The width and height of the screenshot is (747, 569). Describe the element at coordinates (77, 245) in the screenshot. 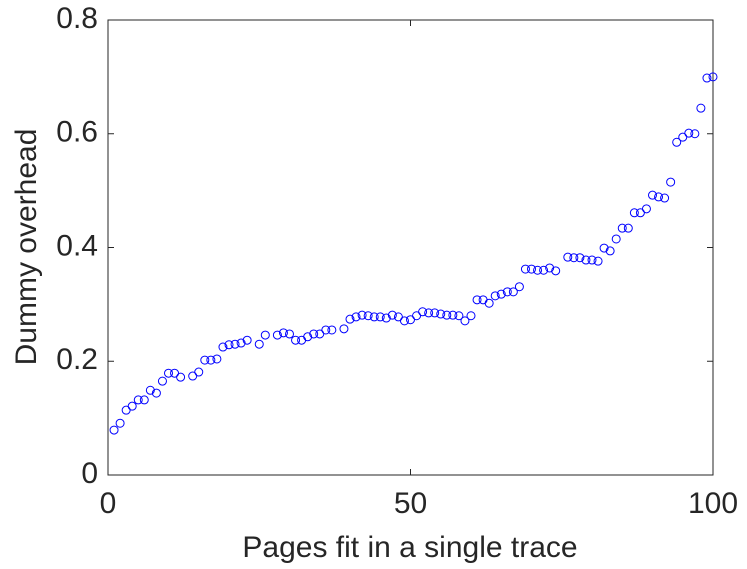

I see `y-tick-label: 0.4` at that location.